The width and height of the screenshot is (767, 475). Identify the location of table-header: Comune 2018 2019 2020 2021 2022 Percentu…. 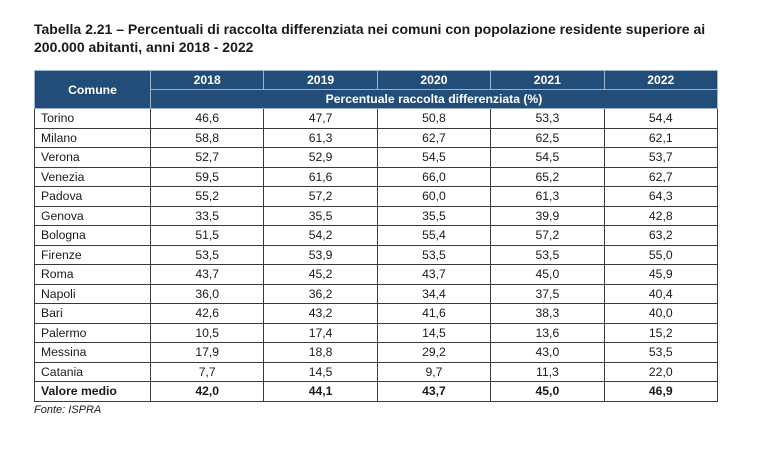
(376, 89).